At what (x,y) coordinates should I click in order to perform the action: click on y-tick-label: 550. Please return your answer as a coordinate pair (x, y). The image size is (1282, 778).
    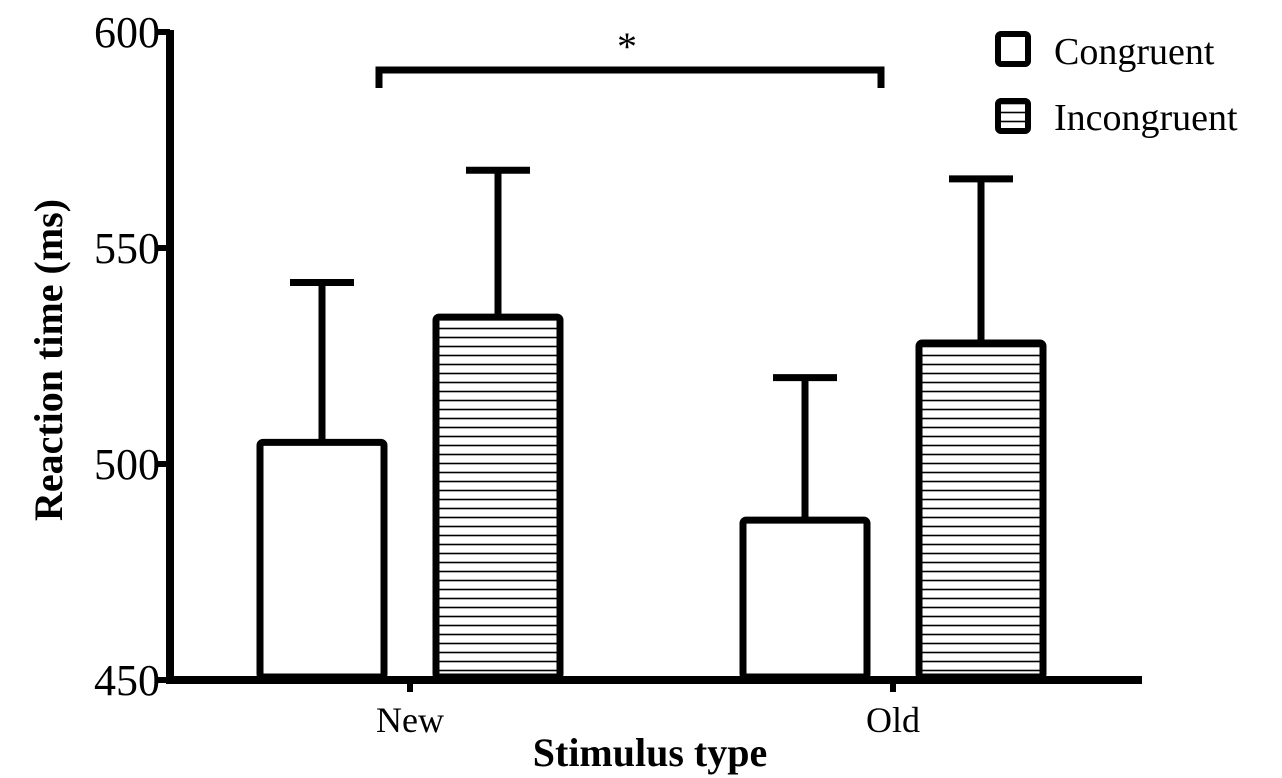
    Looking at the image, I should click on (127, 248).